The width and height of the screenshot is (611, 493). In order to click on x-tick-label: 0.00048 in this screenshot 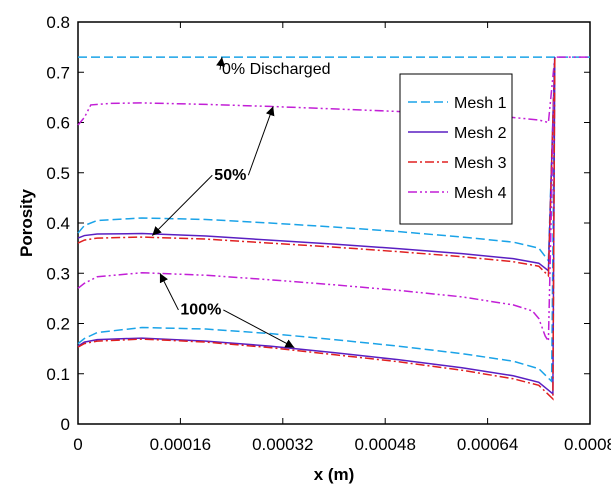, I will do `click(384, 444)`.